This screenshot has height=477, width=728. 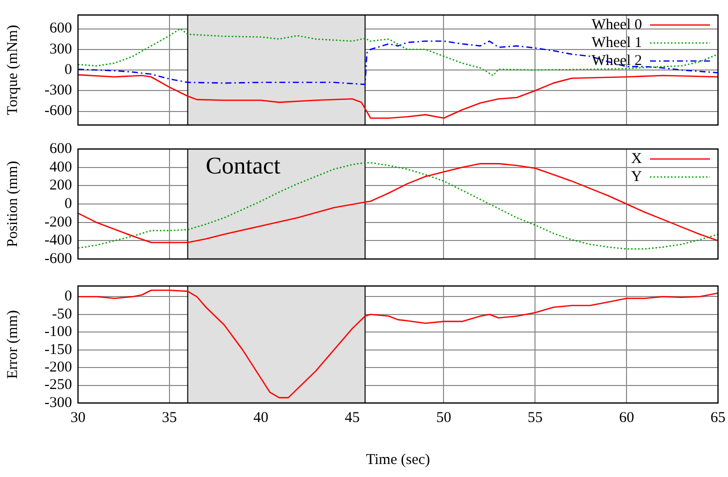 What do you see at coordinates (12, 204) in the screenshot?
I see `y-axis-title: Position (mm)` at bounding box center [12, 204].